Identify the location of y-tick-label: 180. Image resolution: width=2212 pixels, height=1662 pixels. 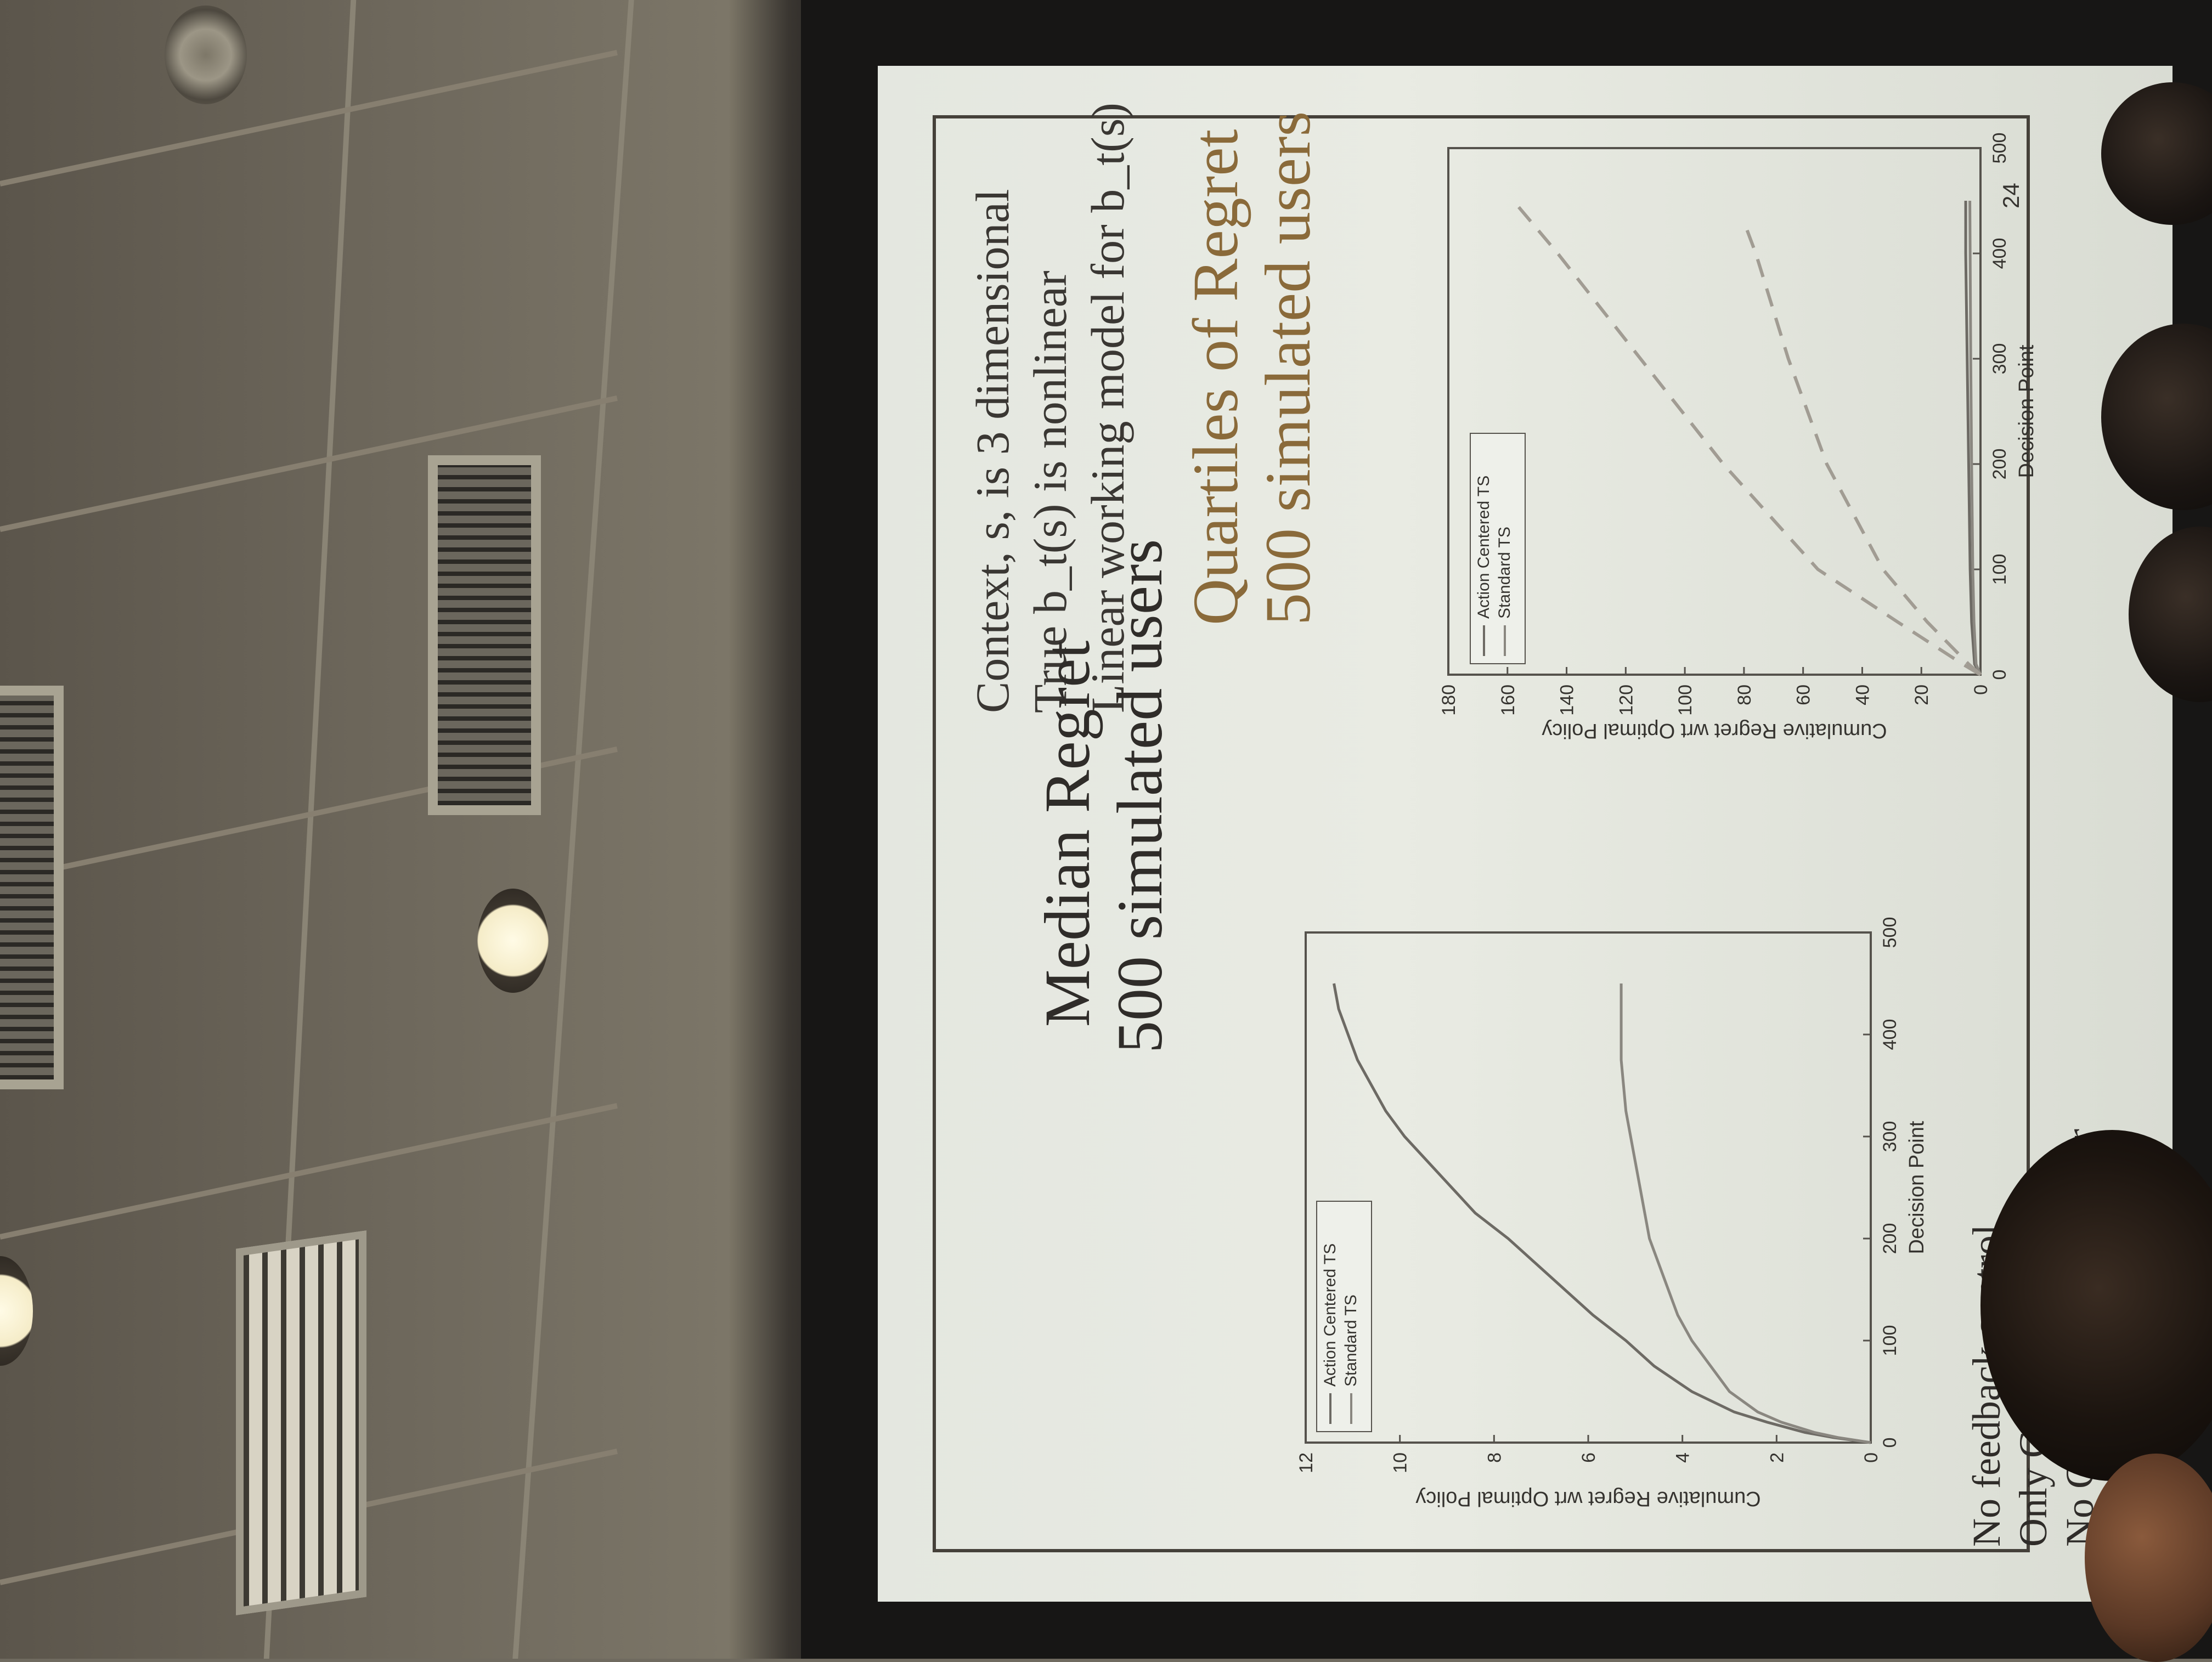
(1448, 700).